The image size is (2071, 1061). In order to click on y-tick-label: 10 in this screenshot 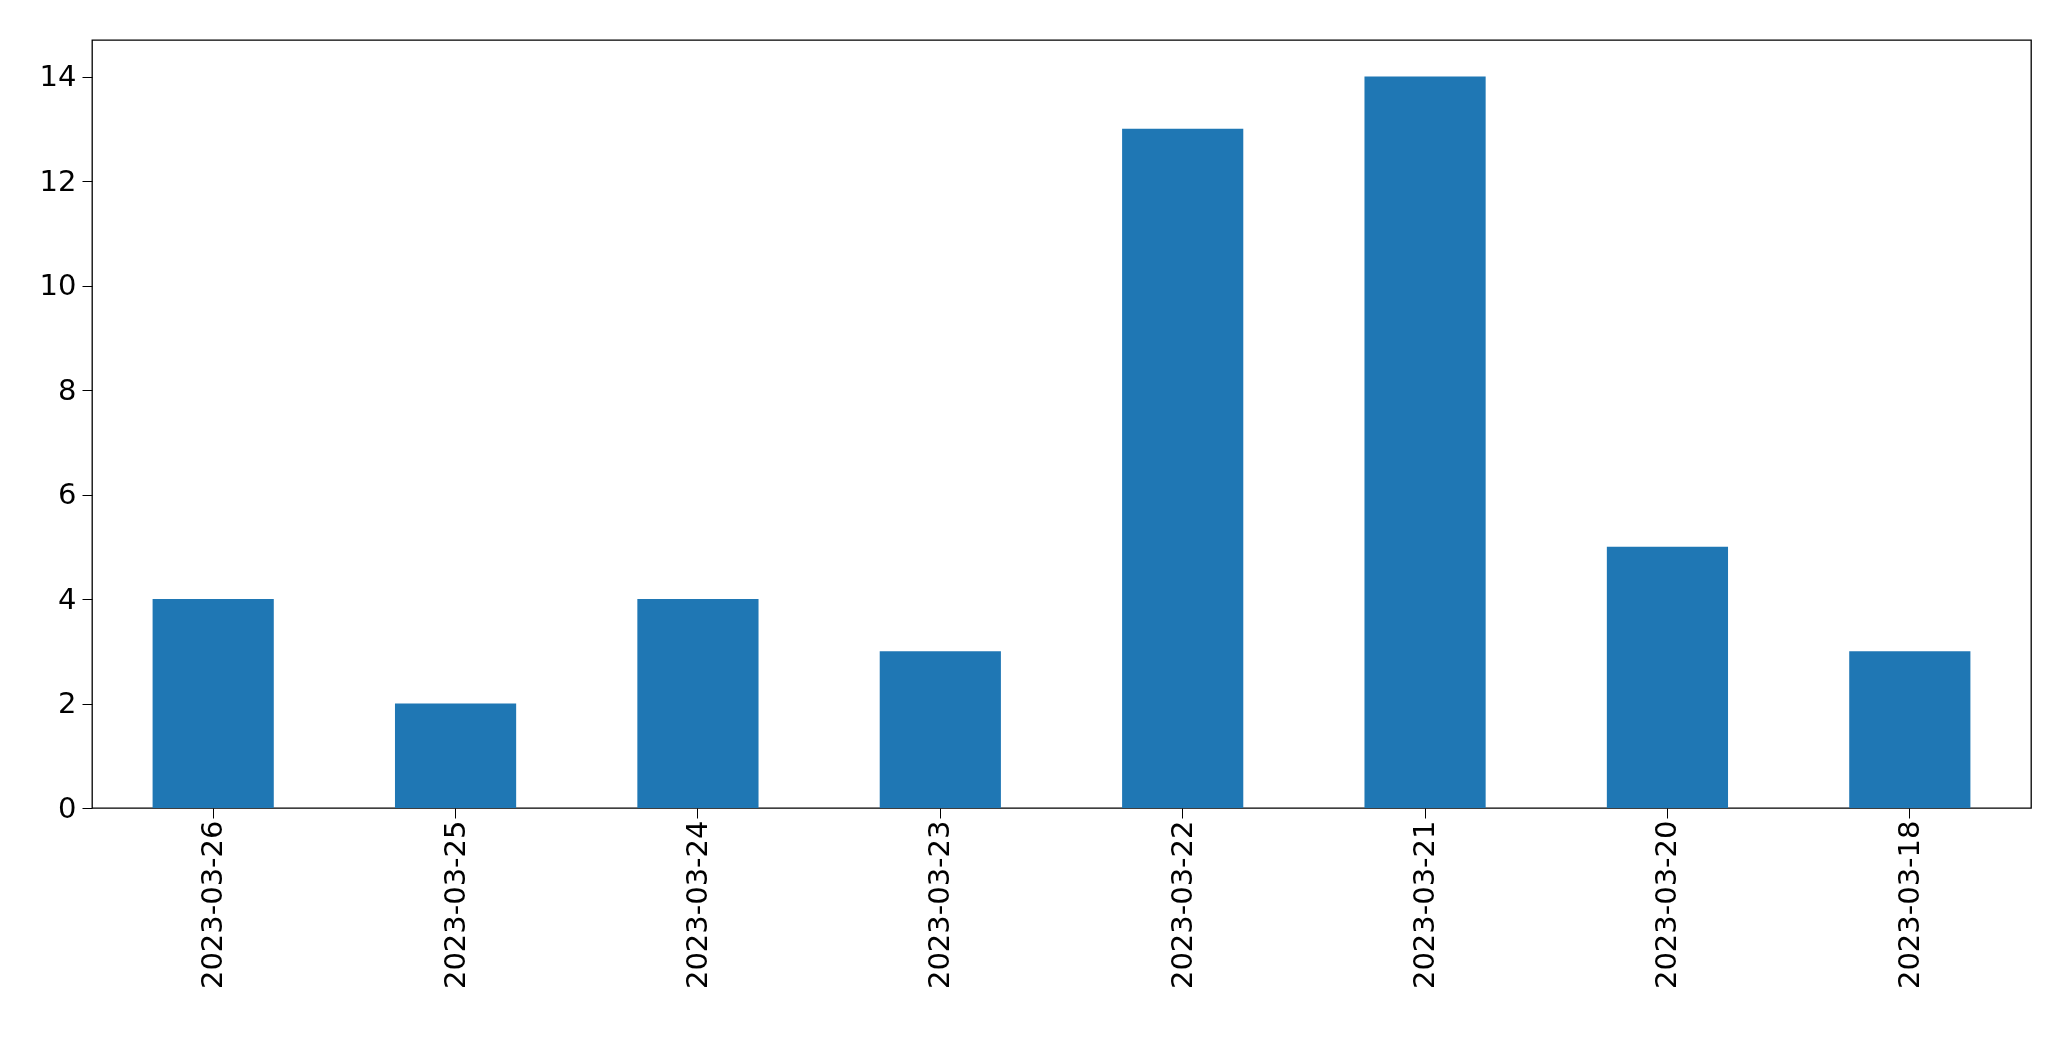, I will do `click(58, 285)`.